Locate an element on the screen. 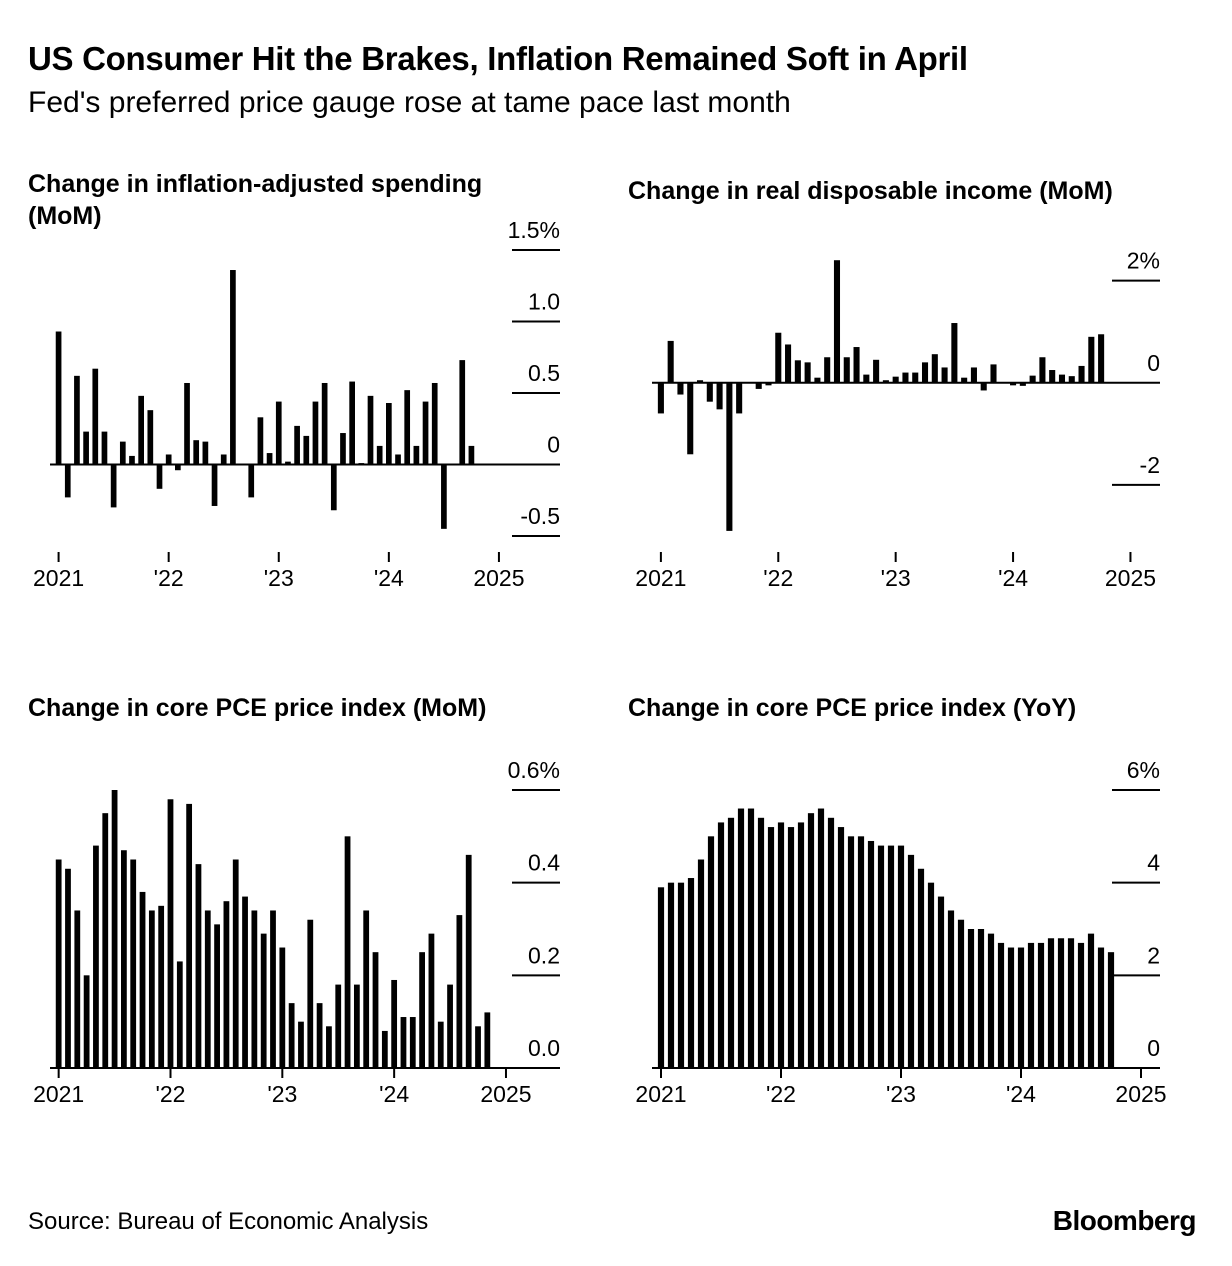 The width and height of the screenshot is (1232, 1266). panel-title-income: Change in real disposable income (MoM) is located at coordinates (870, 191).